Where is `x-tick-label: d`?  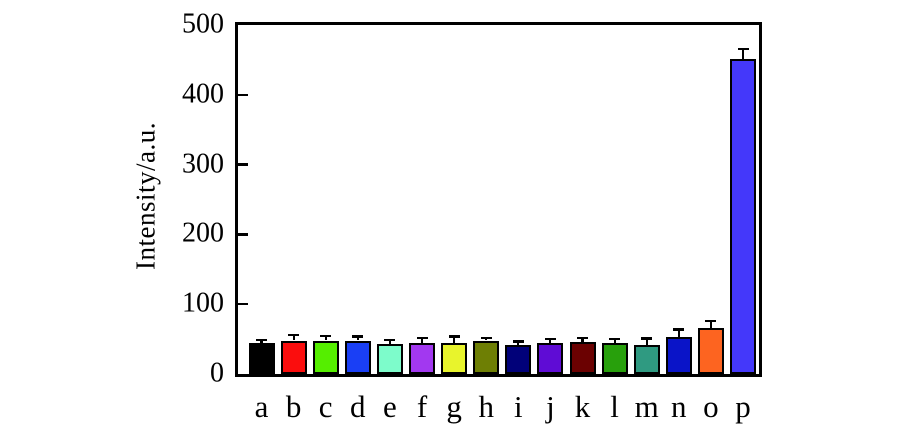 x-tick-label: d is located at coordinates (358, 406).